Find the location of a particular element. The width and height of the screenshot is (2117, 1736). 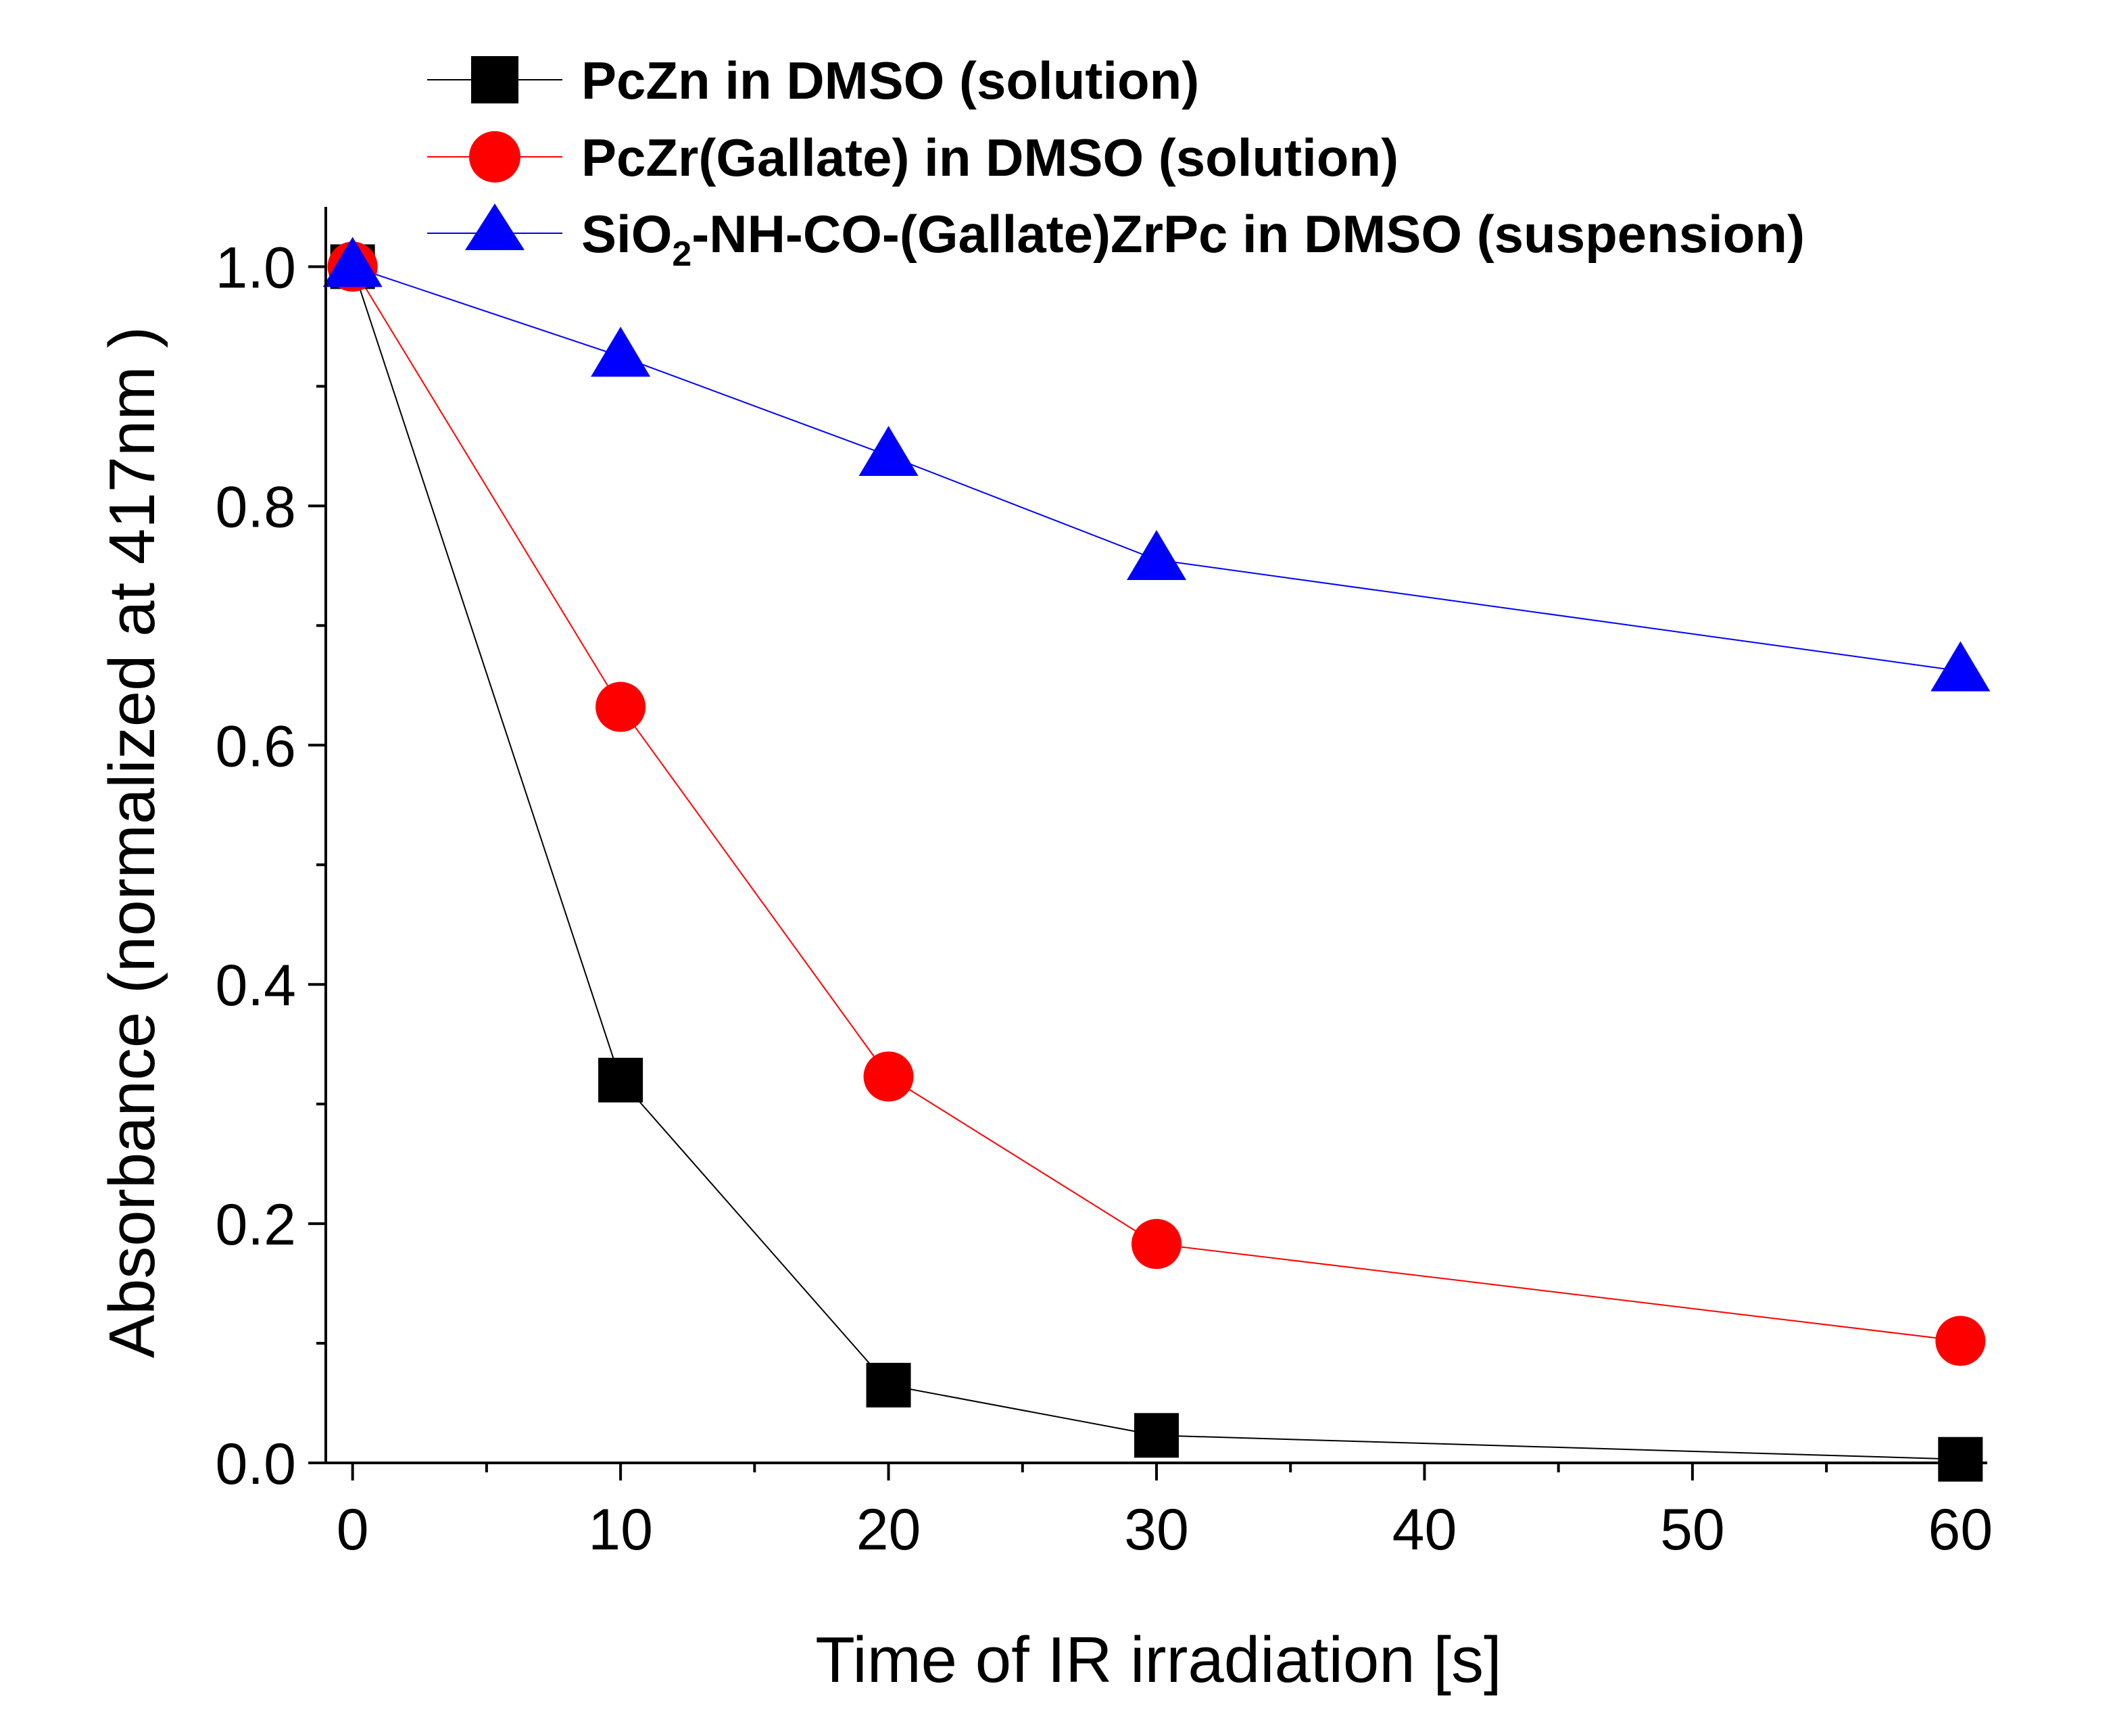

x-tick-label: 20 is located at coordinates (888, 1529).